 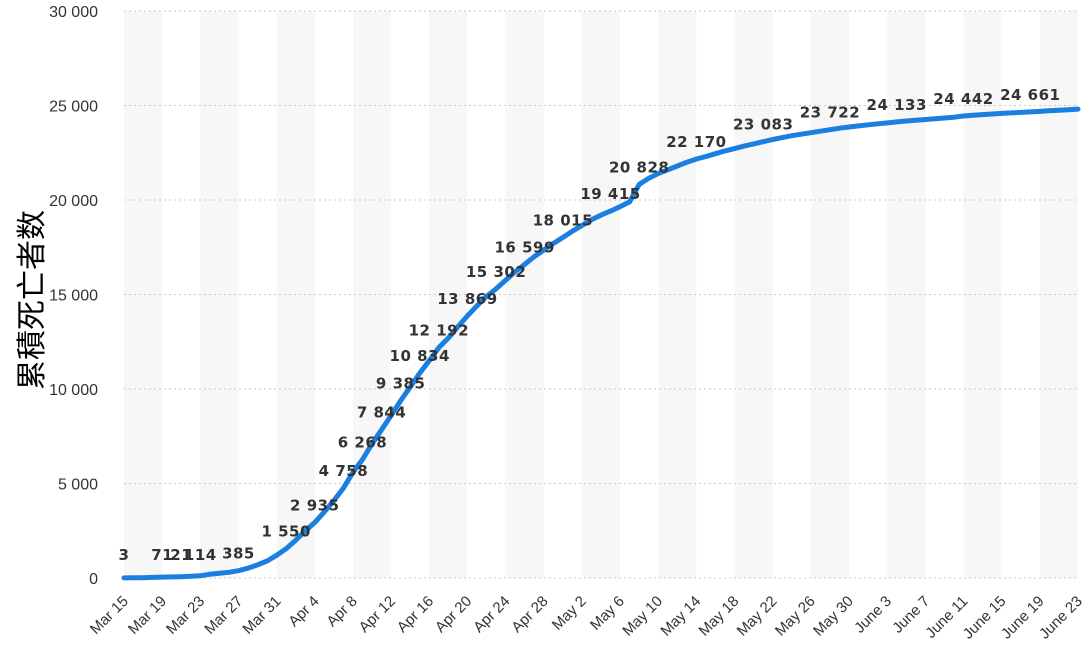 I want to click on x-tick-label: May 18, so click(x=719, y=616).